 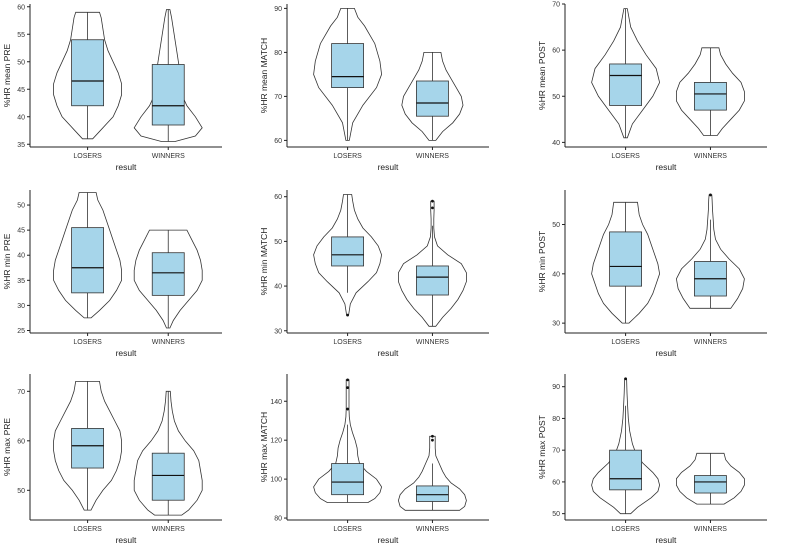 I want to click on y-tick-label: 55, so click(x=21, y=35).